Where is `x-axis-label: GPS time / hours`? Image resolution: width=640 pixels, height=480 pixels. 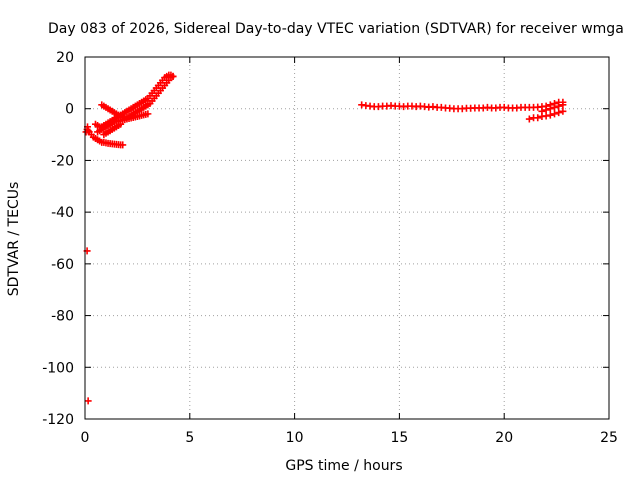
x-axis-label: GPS time / hours is located at coordinates (343, 466).